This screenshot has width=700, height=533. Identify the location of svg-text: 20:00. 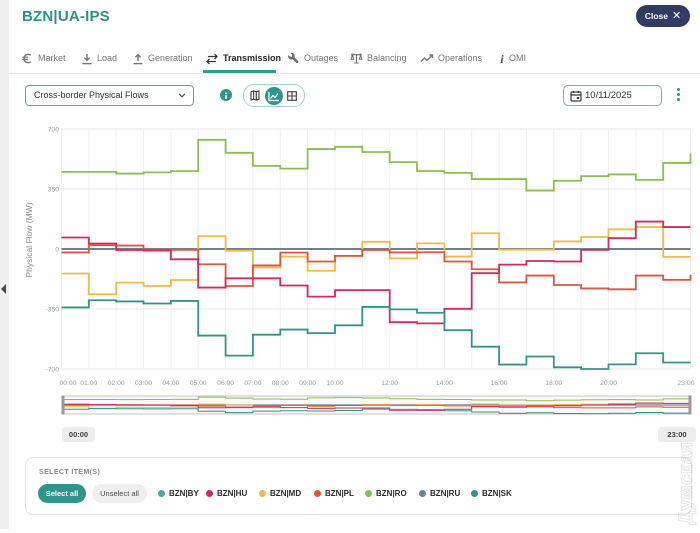
(608, 383).